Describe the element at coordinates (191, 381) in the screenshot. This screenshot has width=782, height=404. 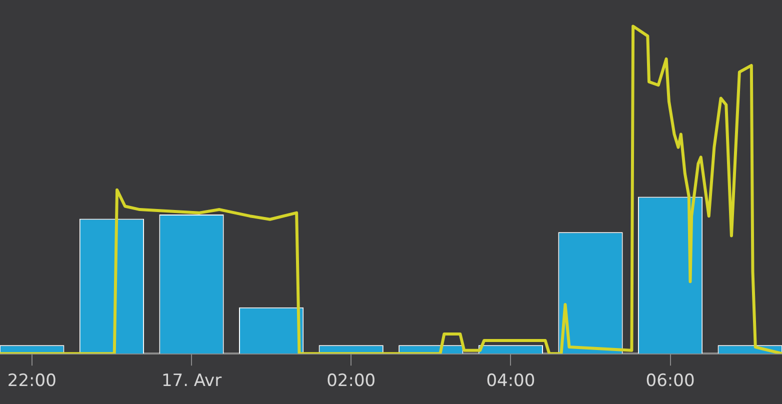
I see `x-tick-label: 17. Avr` at that location.